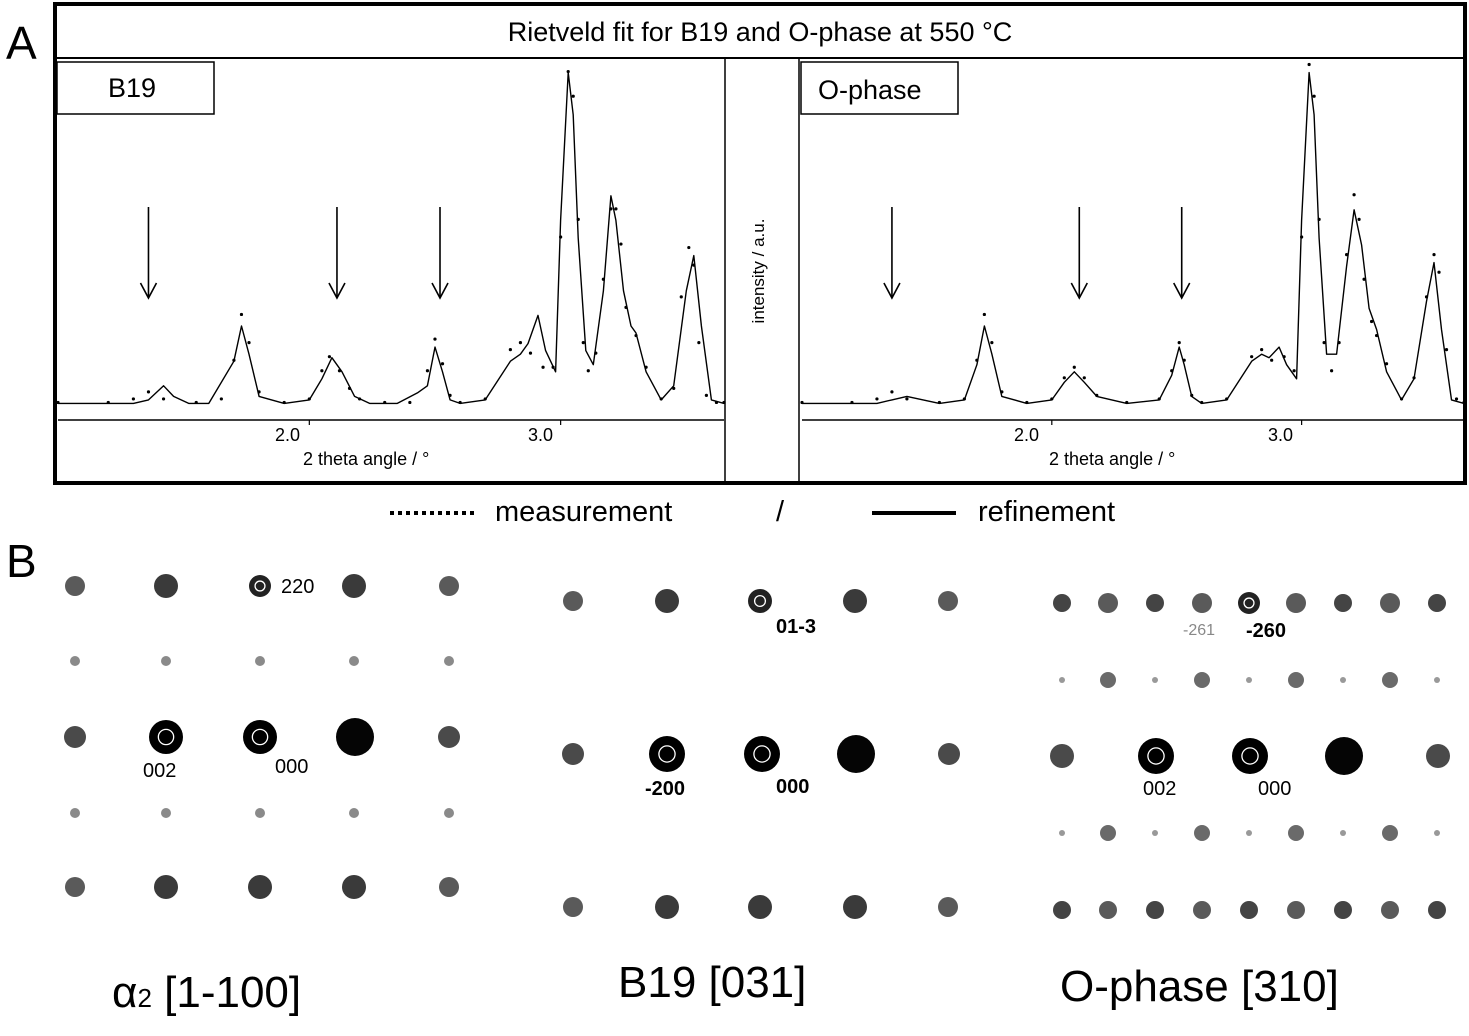  I want to click on y-axis-label: intensity / a.u., so click(758, 271).